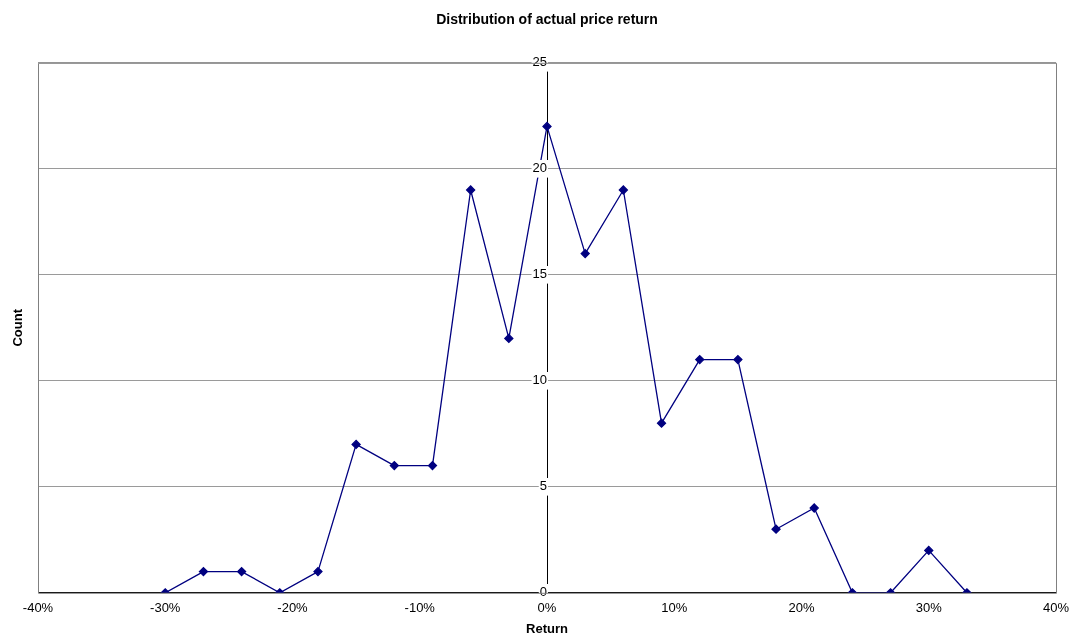  I want to click on y-axis-title: Count, so click(17, 327).